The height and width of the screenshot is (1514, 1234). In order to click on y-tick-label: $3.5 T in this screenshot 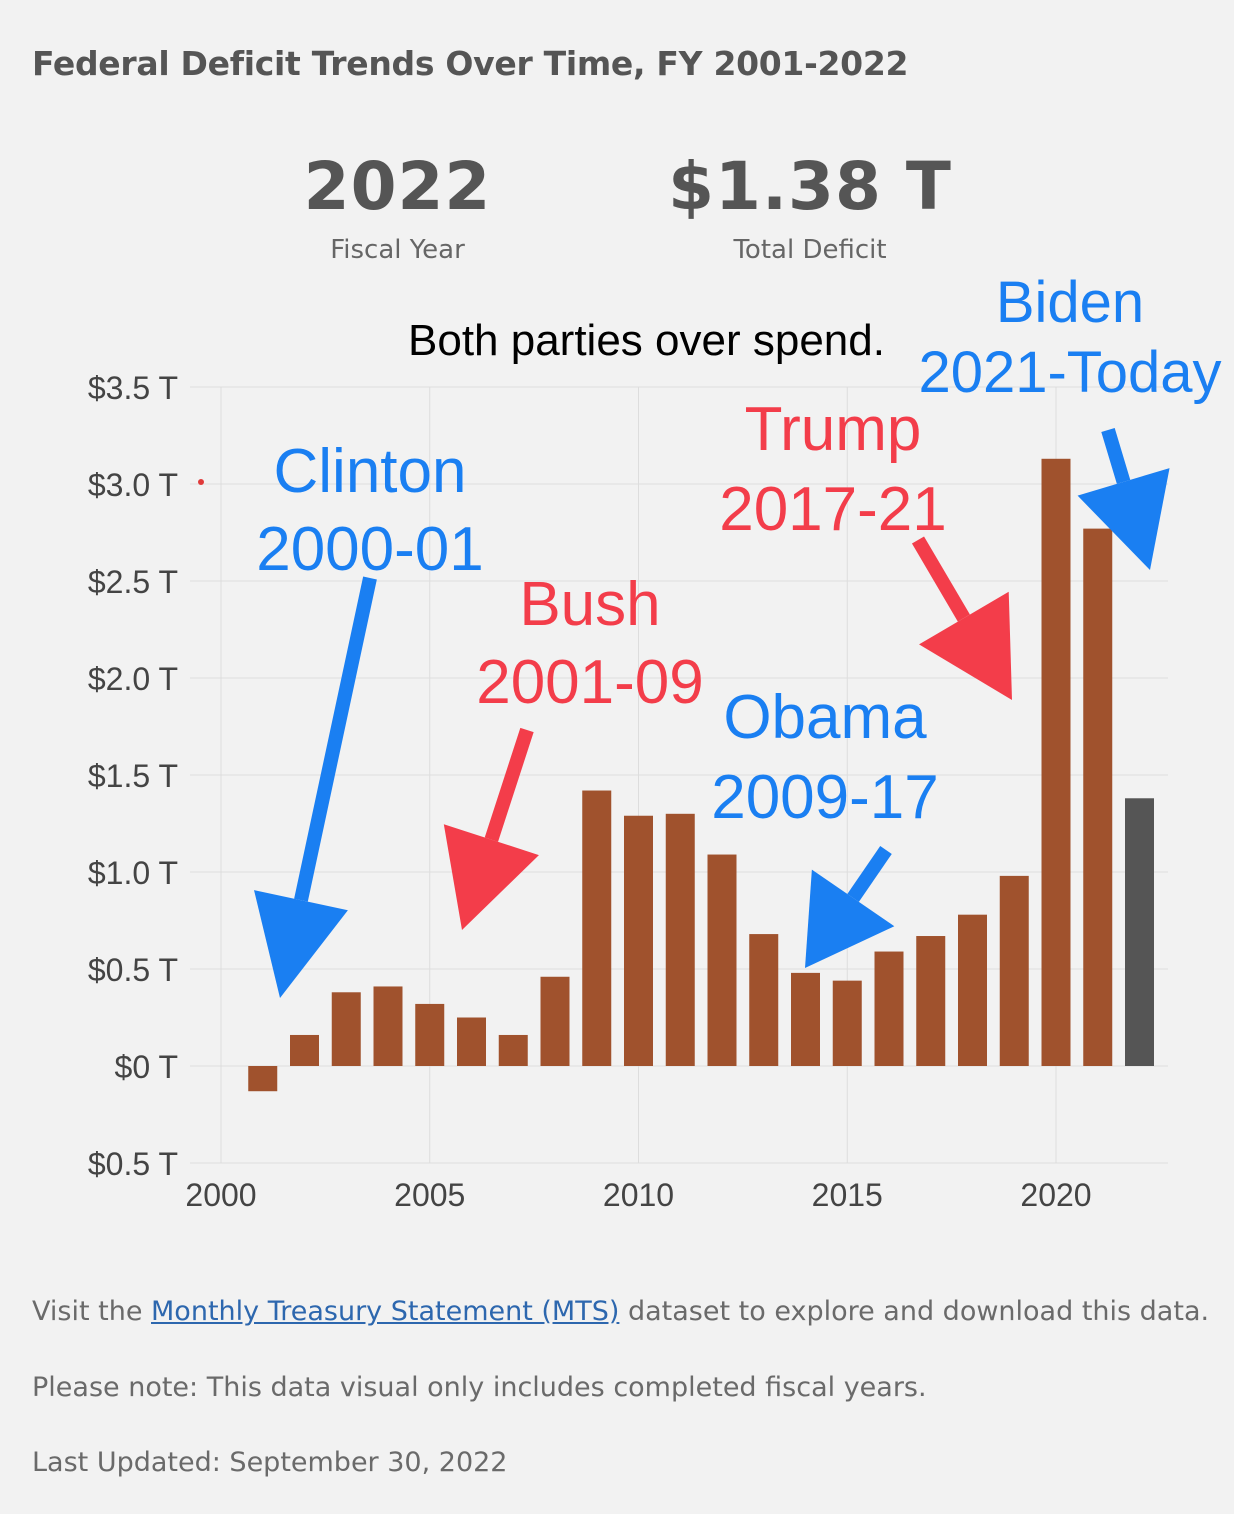, I will do `click(133, 388)`.